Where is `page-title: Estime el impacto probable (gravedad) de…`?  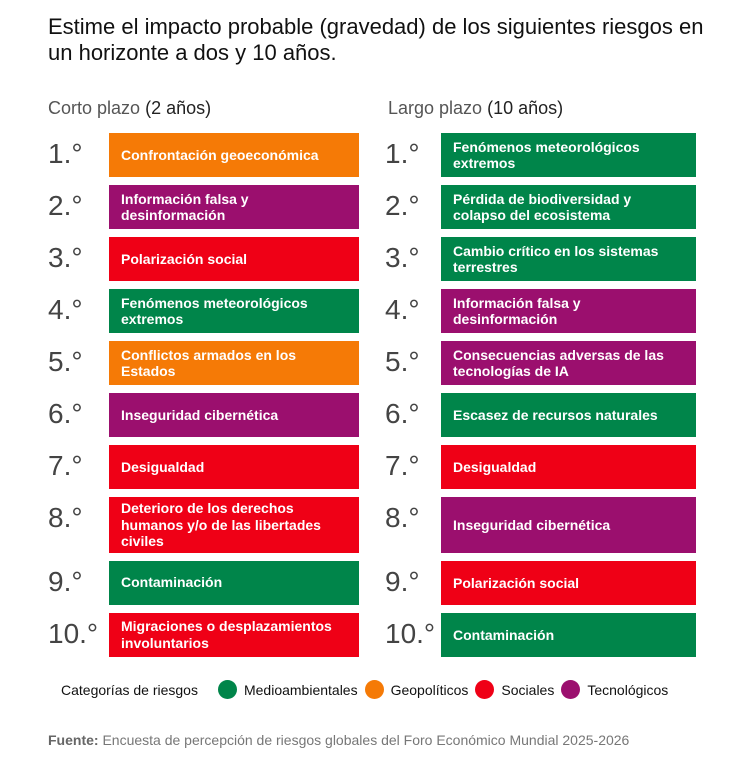
page-title: Estime el impacto probable (gravedad) de… is located at coordinates (376, 39).